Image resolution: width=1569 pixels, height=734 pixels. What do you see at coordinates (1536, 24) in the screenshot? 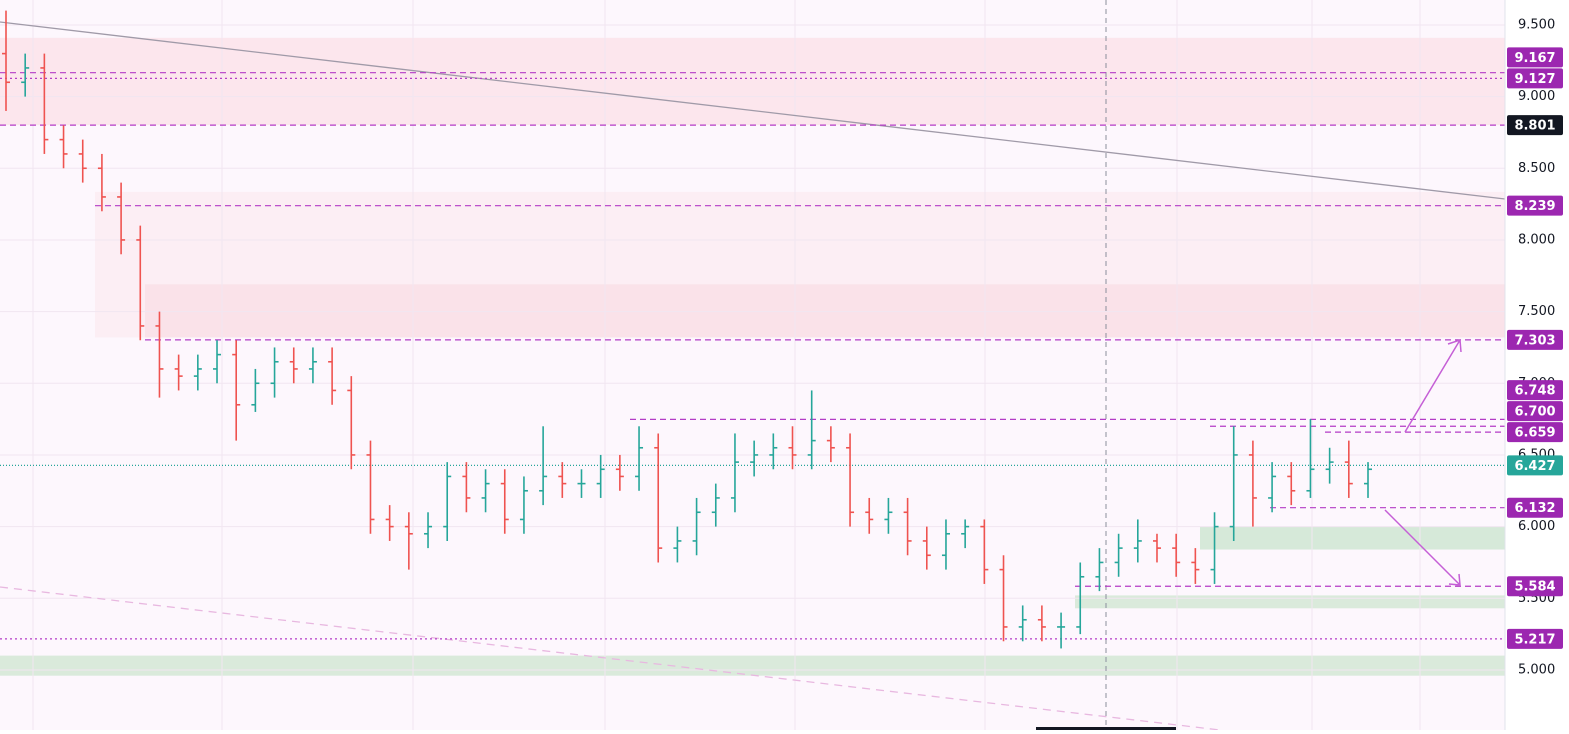
I see `y-tick-label: 9.500` at bounding box center [1536, 24].